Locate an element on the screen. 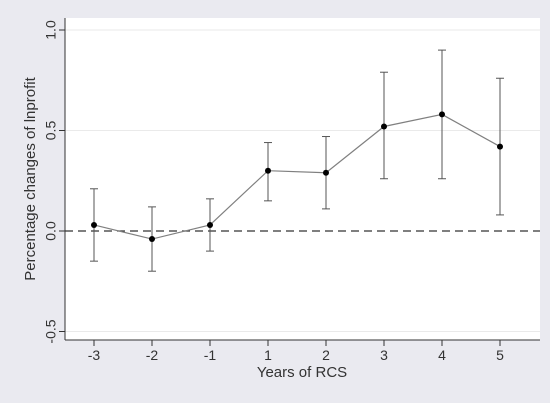 This screenshot has width=550, height=403. x-tick-label: 3 is located at coordinates (384, 355).